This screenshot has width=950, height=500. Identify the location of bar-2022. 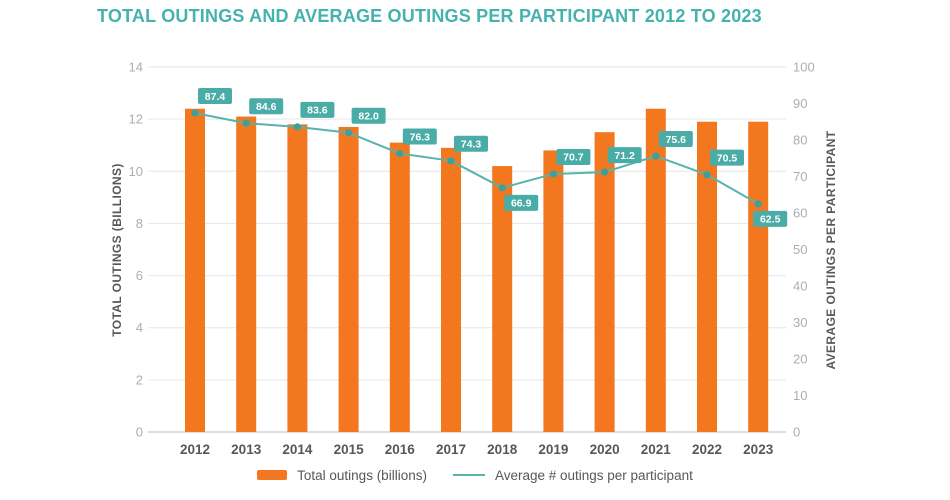
(707, 276).